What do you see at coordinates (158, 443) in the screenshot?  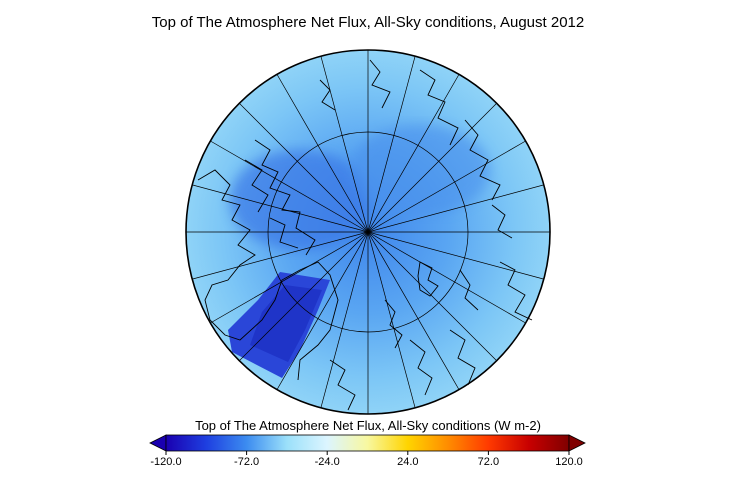 I see `colorbar-under-arrow` at bounding box center [158, 443].